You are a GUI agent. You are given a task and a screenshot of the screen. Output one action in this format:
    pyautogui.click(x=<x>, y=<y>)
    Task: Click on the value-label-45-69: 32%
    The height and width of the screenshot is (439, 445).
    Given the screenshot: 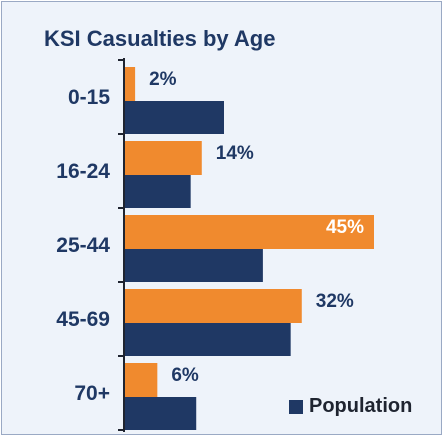 What is the action you would take?
    pyautogui.click(x=335, y=301)
    